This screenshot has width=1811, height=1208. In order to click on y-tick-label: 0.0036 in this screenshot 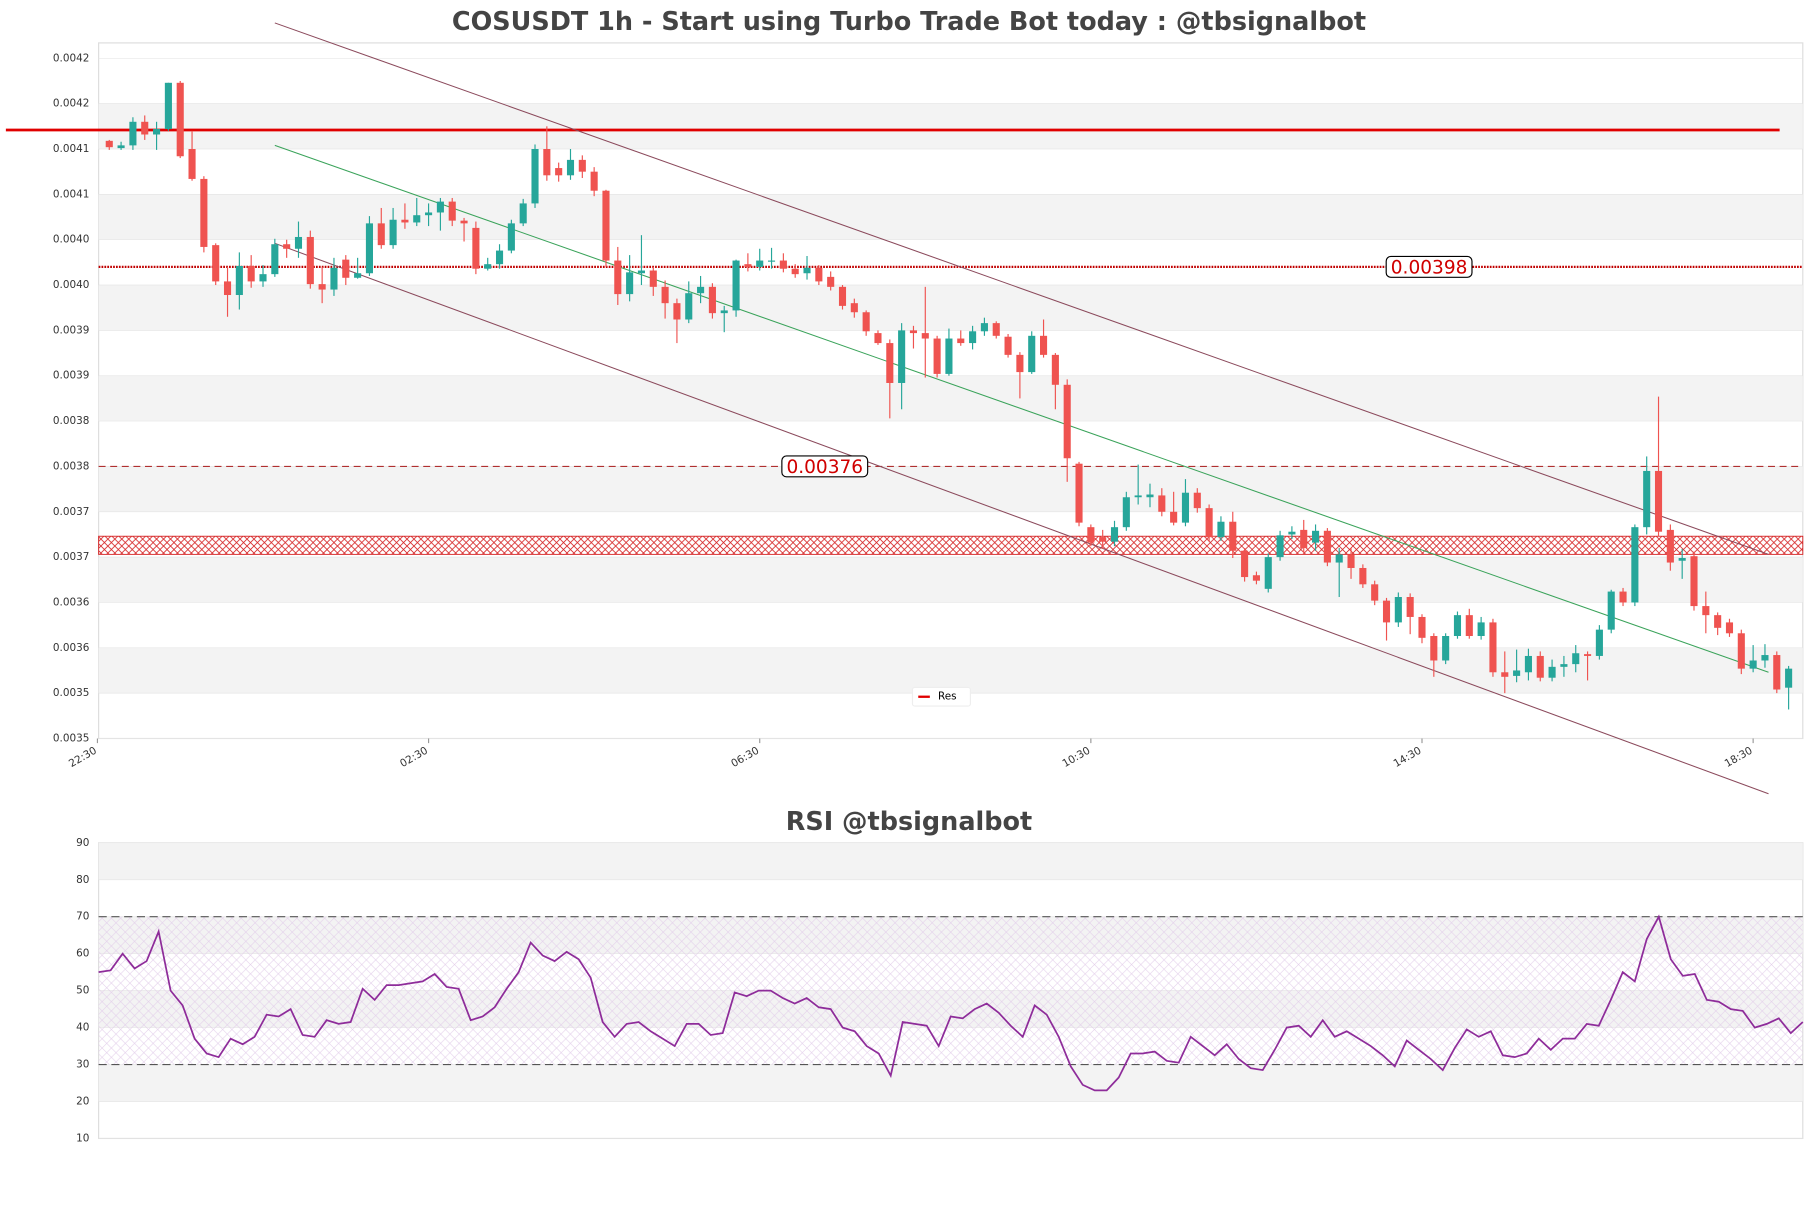, I will do `click(71, 602)`.